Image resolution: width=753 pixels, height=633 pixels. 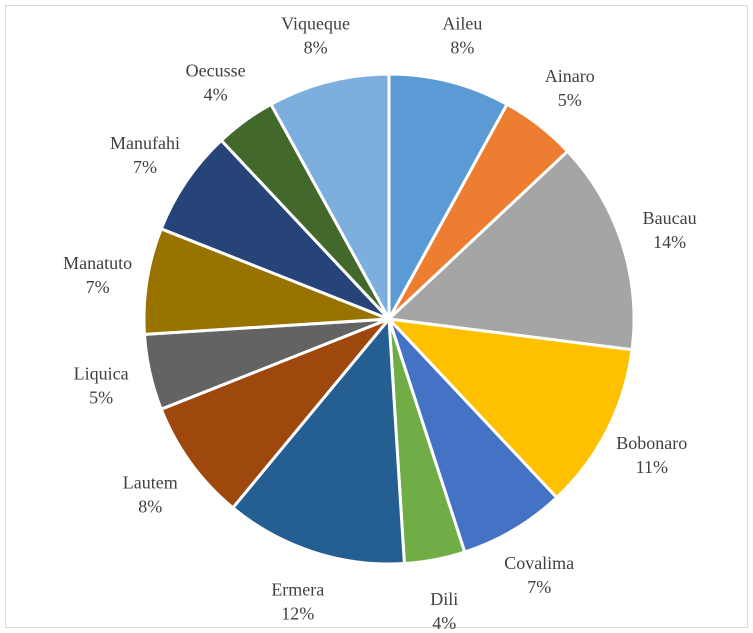 What do you see at coordinates (315, 23) in the screenshot?
I see `slice-category-name: Viqueque` at bounding box center [315, 23].